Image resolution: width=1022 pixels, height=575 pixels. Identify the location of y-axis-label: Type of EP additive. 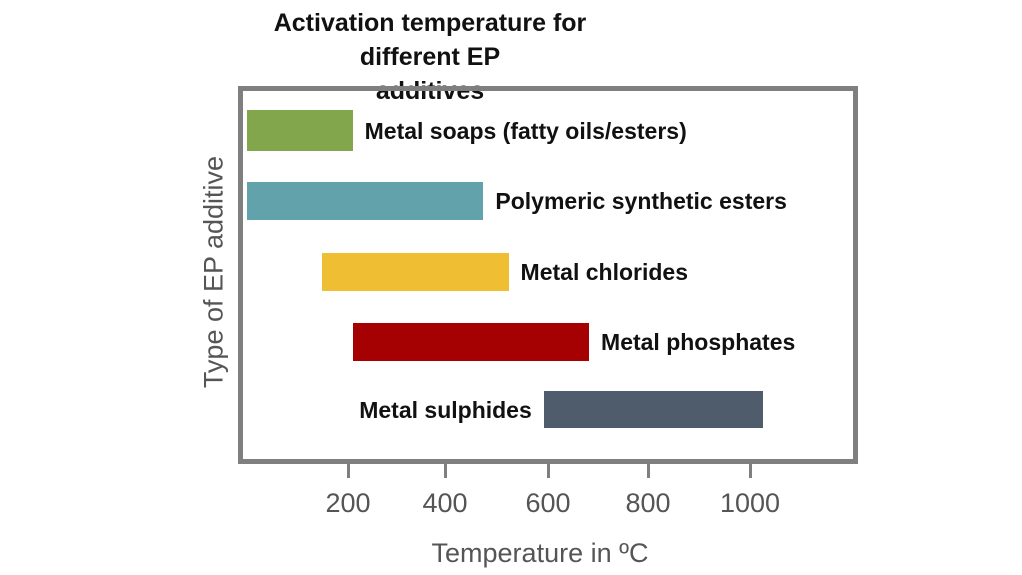
(213, 272).